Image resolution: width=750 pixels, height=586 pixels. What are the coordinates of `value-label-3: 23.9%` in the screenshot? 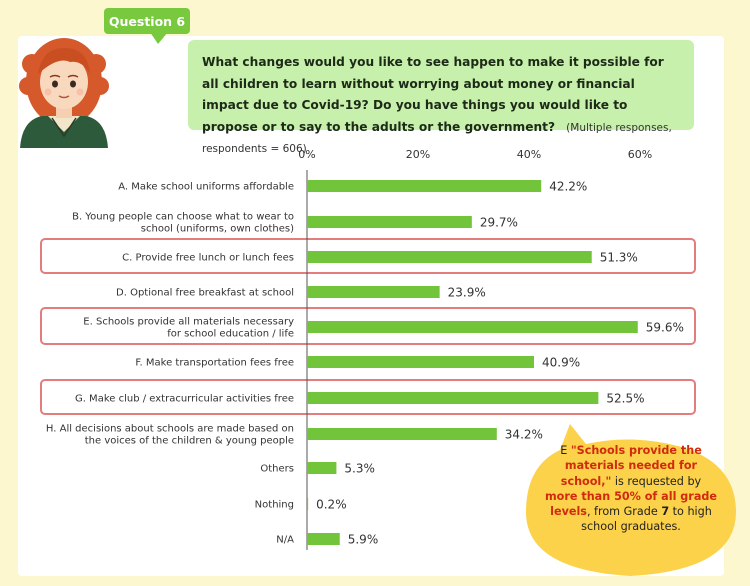 It's located at (467, 293).